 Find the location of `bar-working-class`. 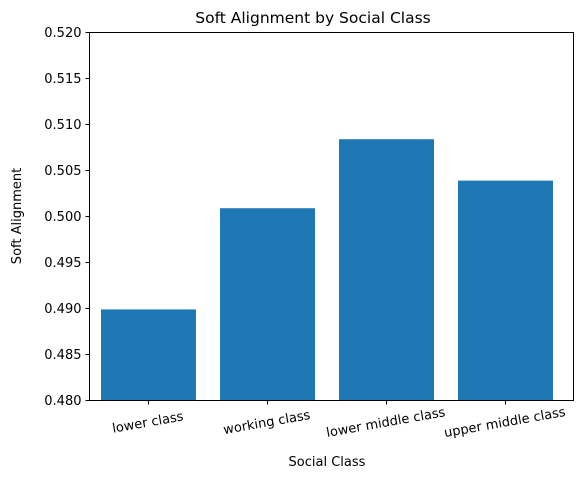

bar-working-class is located at coordinates (267, 304).